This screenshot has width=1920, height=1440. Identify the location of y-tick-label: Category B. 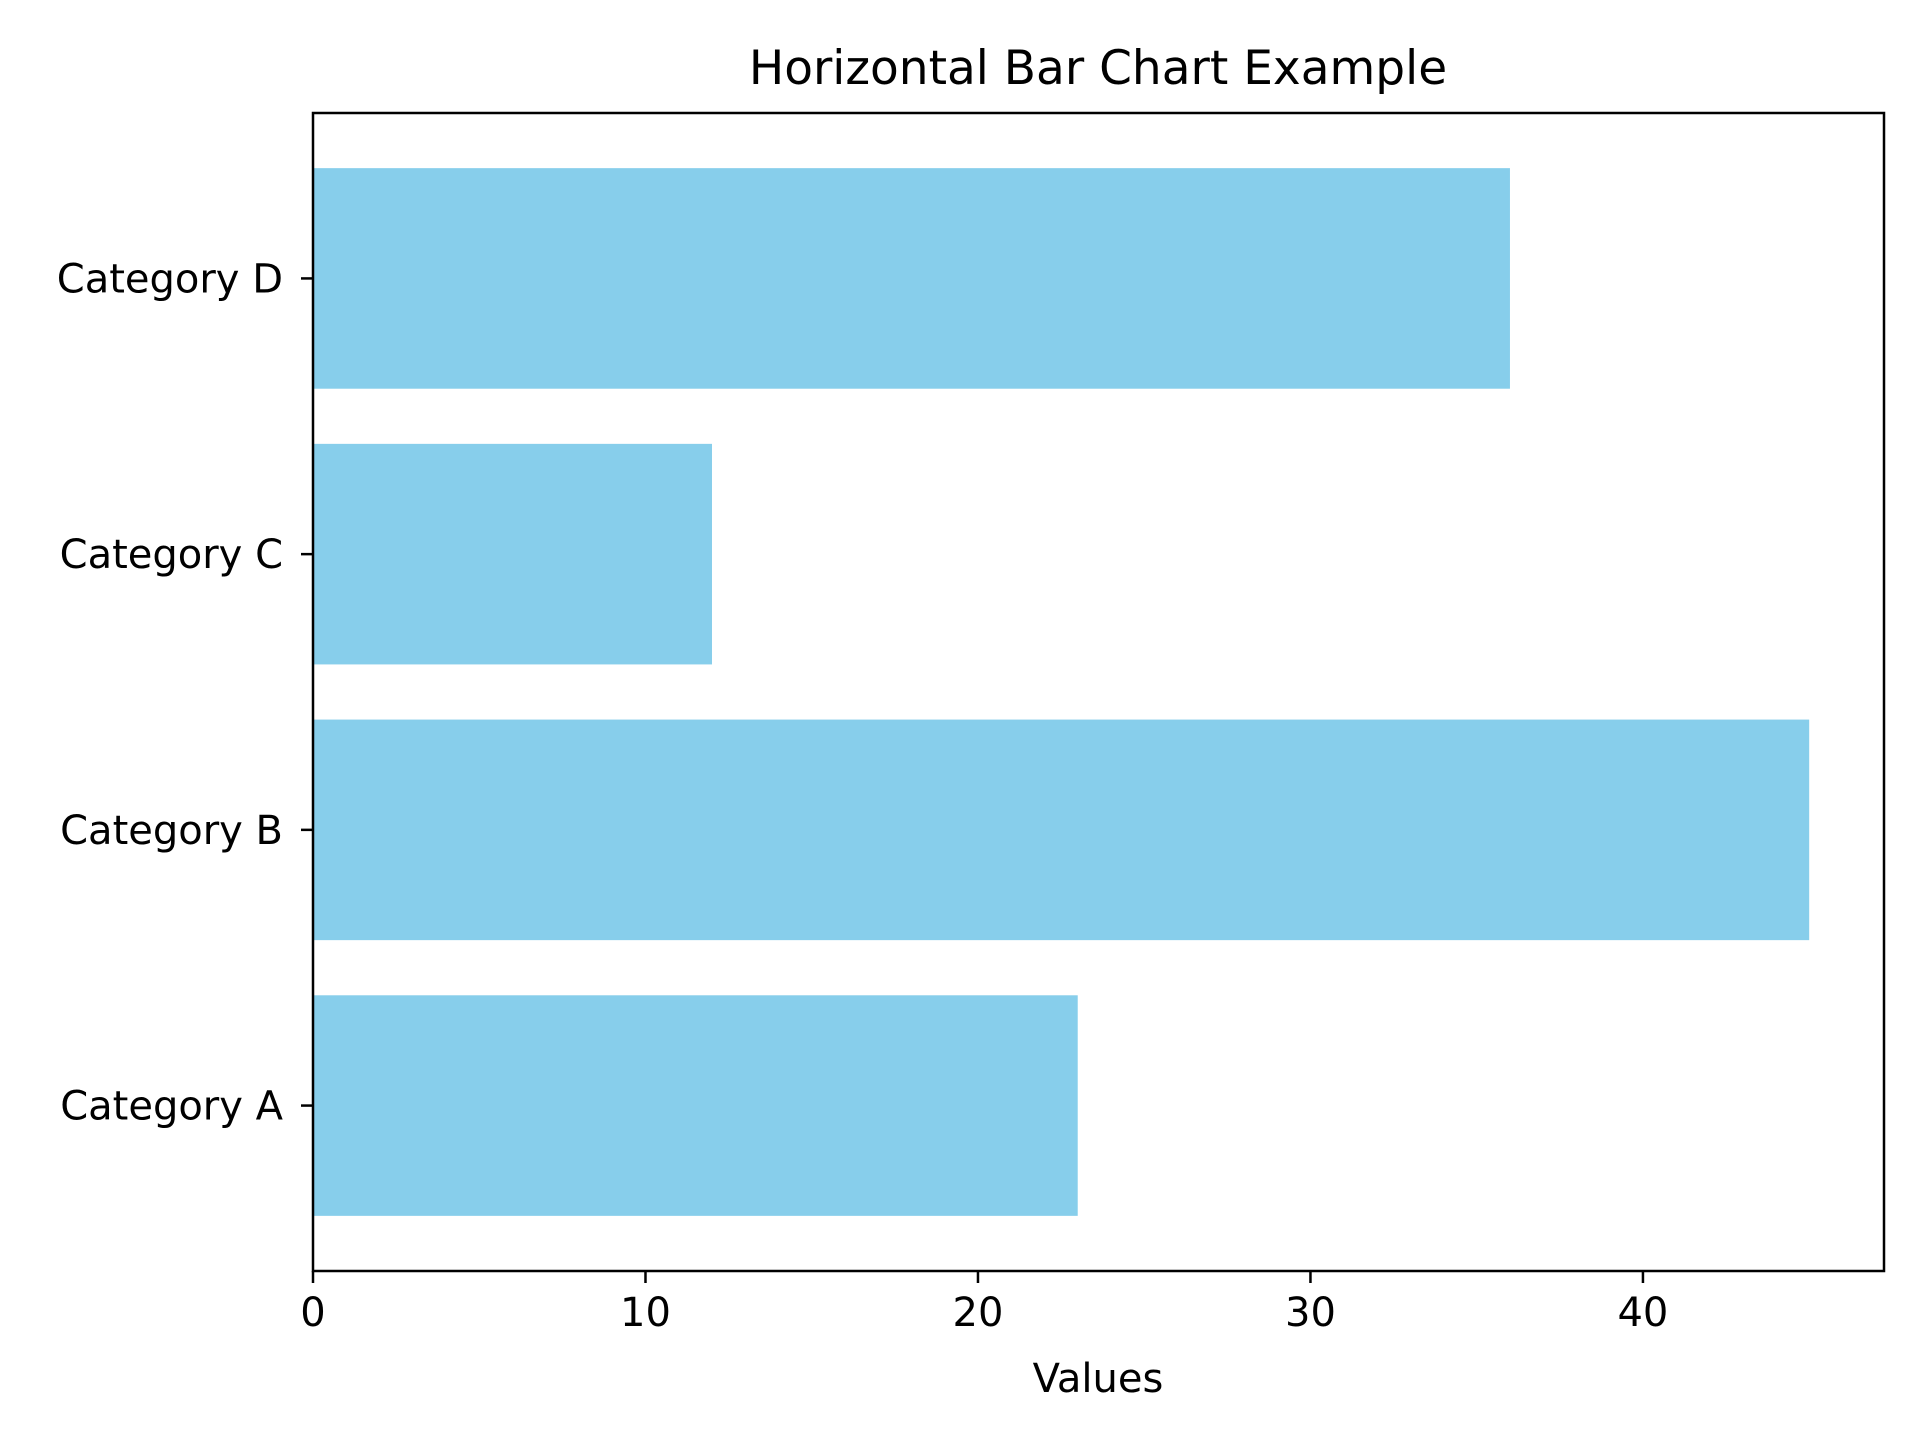
(171, 831).